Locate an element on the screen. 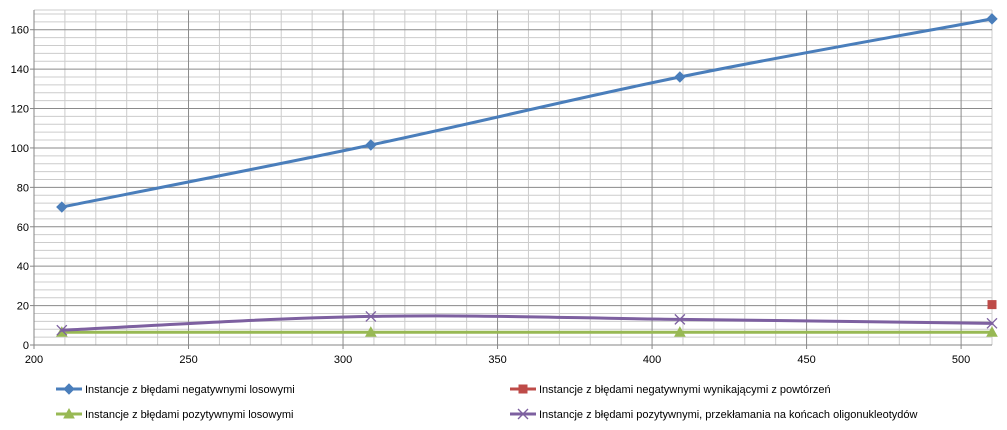 This screenshot has width=1007, height=430. legend-item-3: Instancje z błędami pozytywnymi losowymi is located at coordinates (174, 414).